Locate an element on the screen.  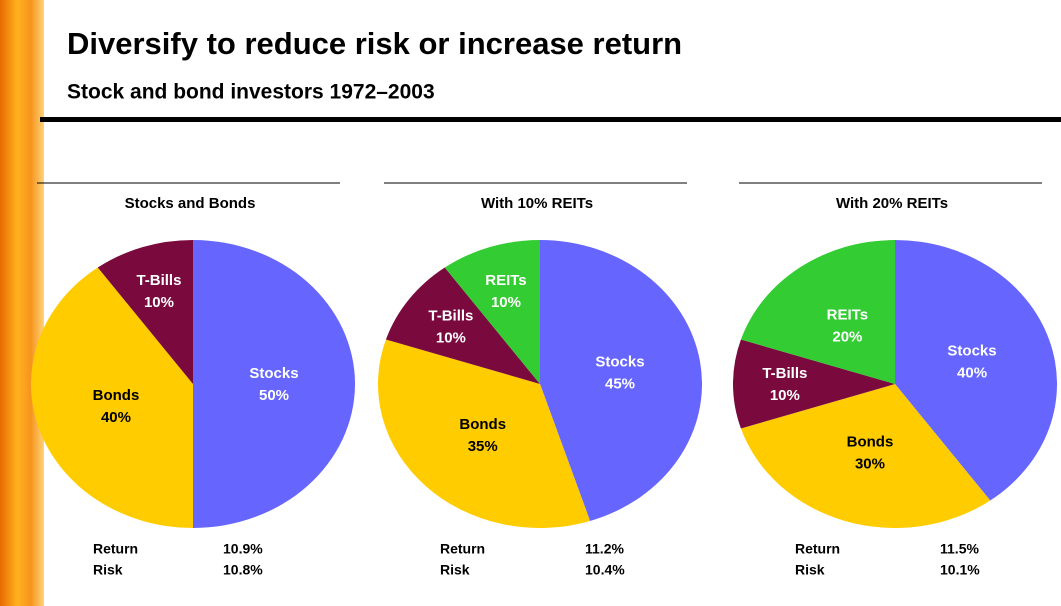
slice-value-label: 45% is located at coordinates (620, 384).